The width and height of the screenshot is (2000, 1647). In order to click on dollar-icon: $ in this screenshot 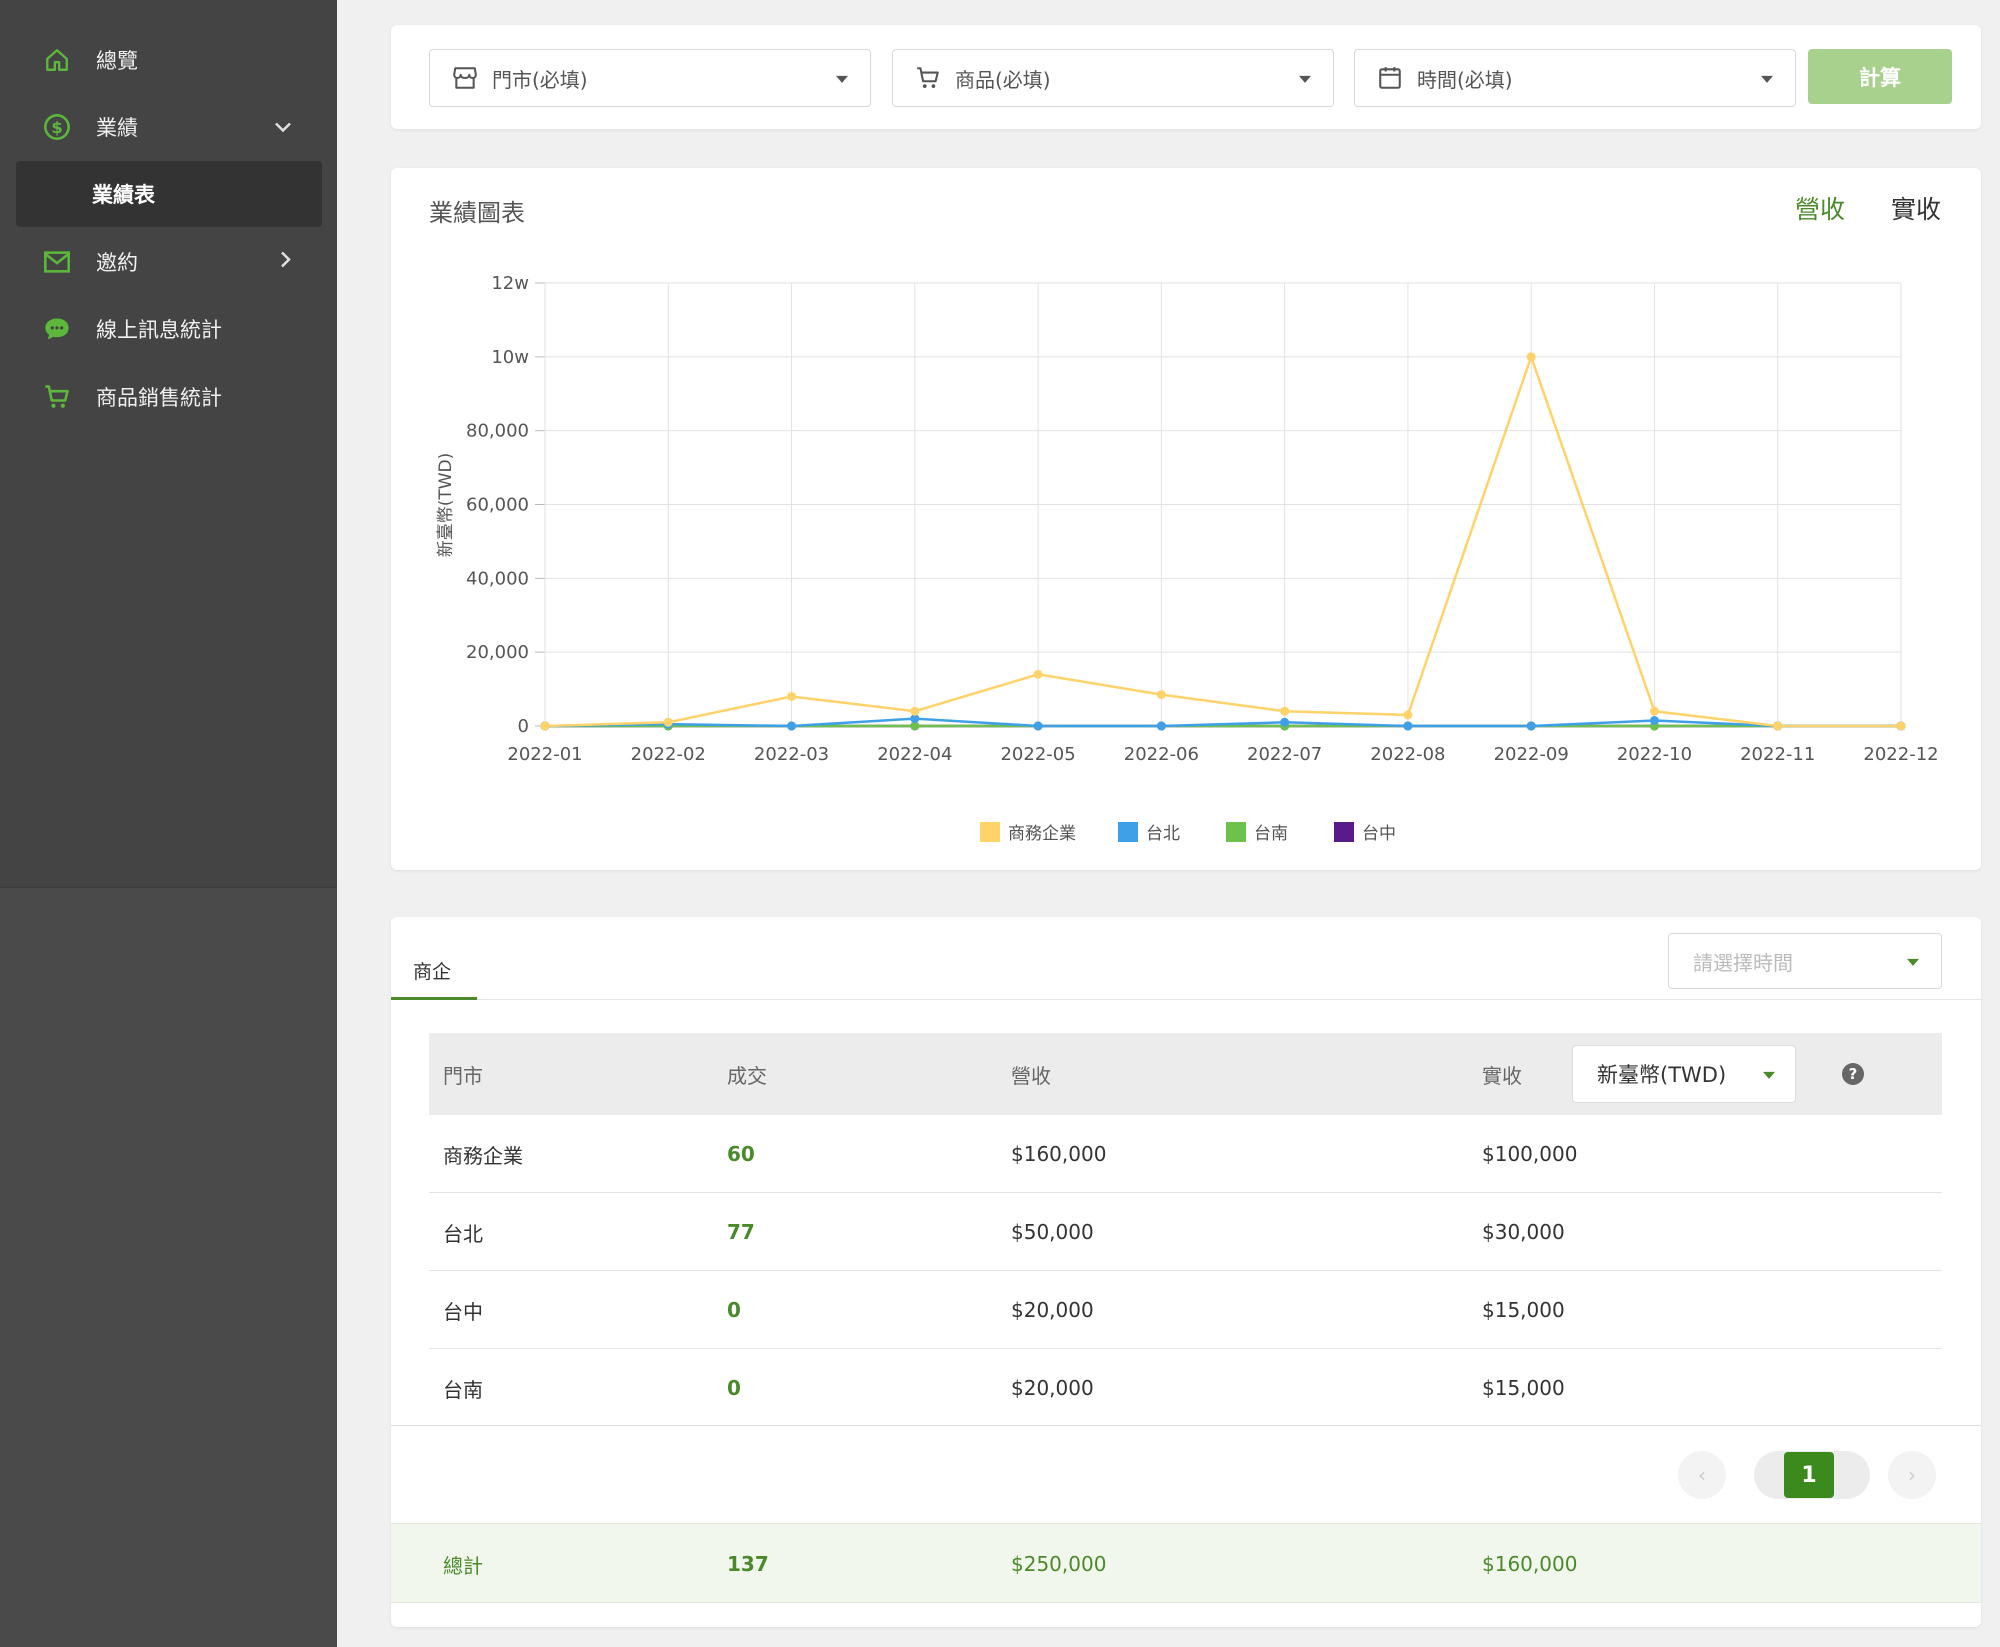, I will do `click(57, 127)`.